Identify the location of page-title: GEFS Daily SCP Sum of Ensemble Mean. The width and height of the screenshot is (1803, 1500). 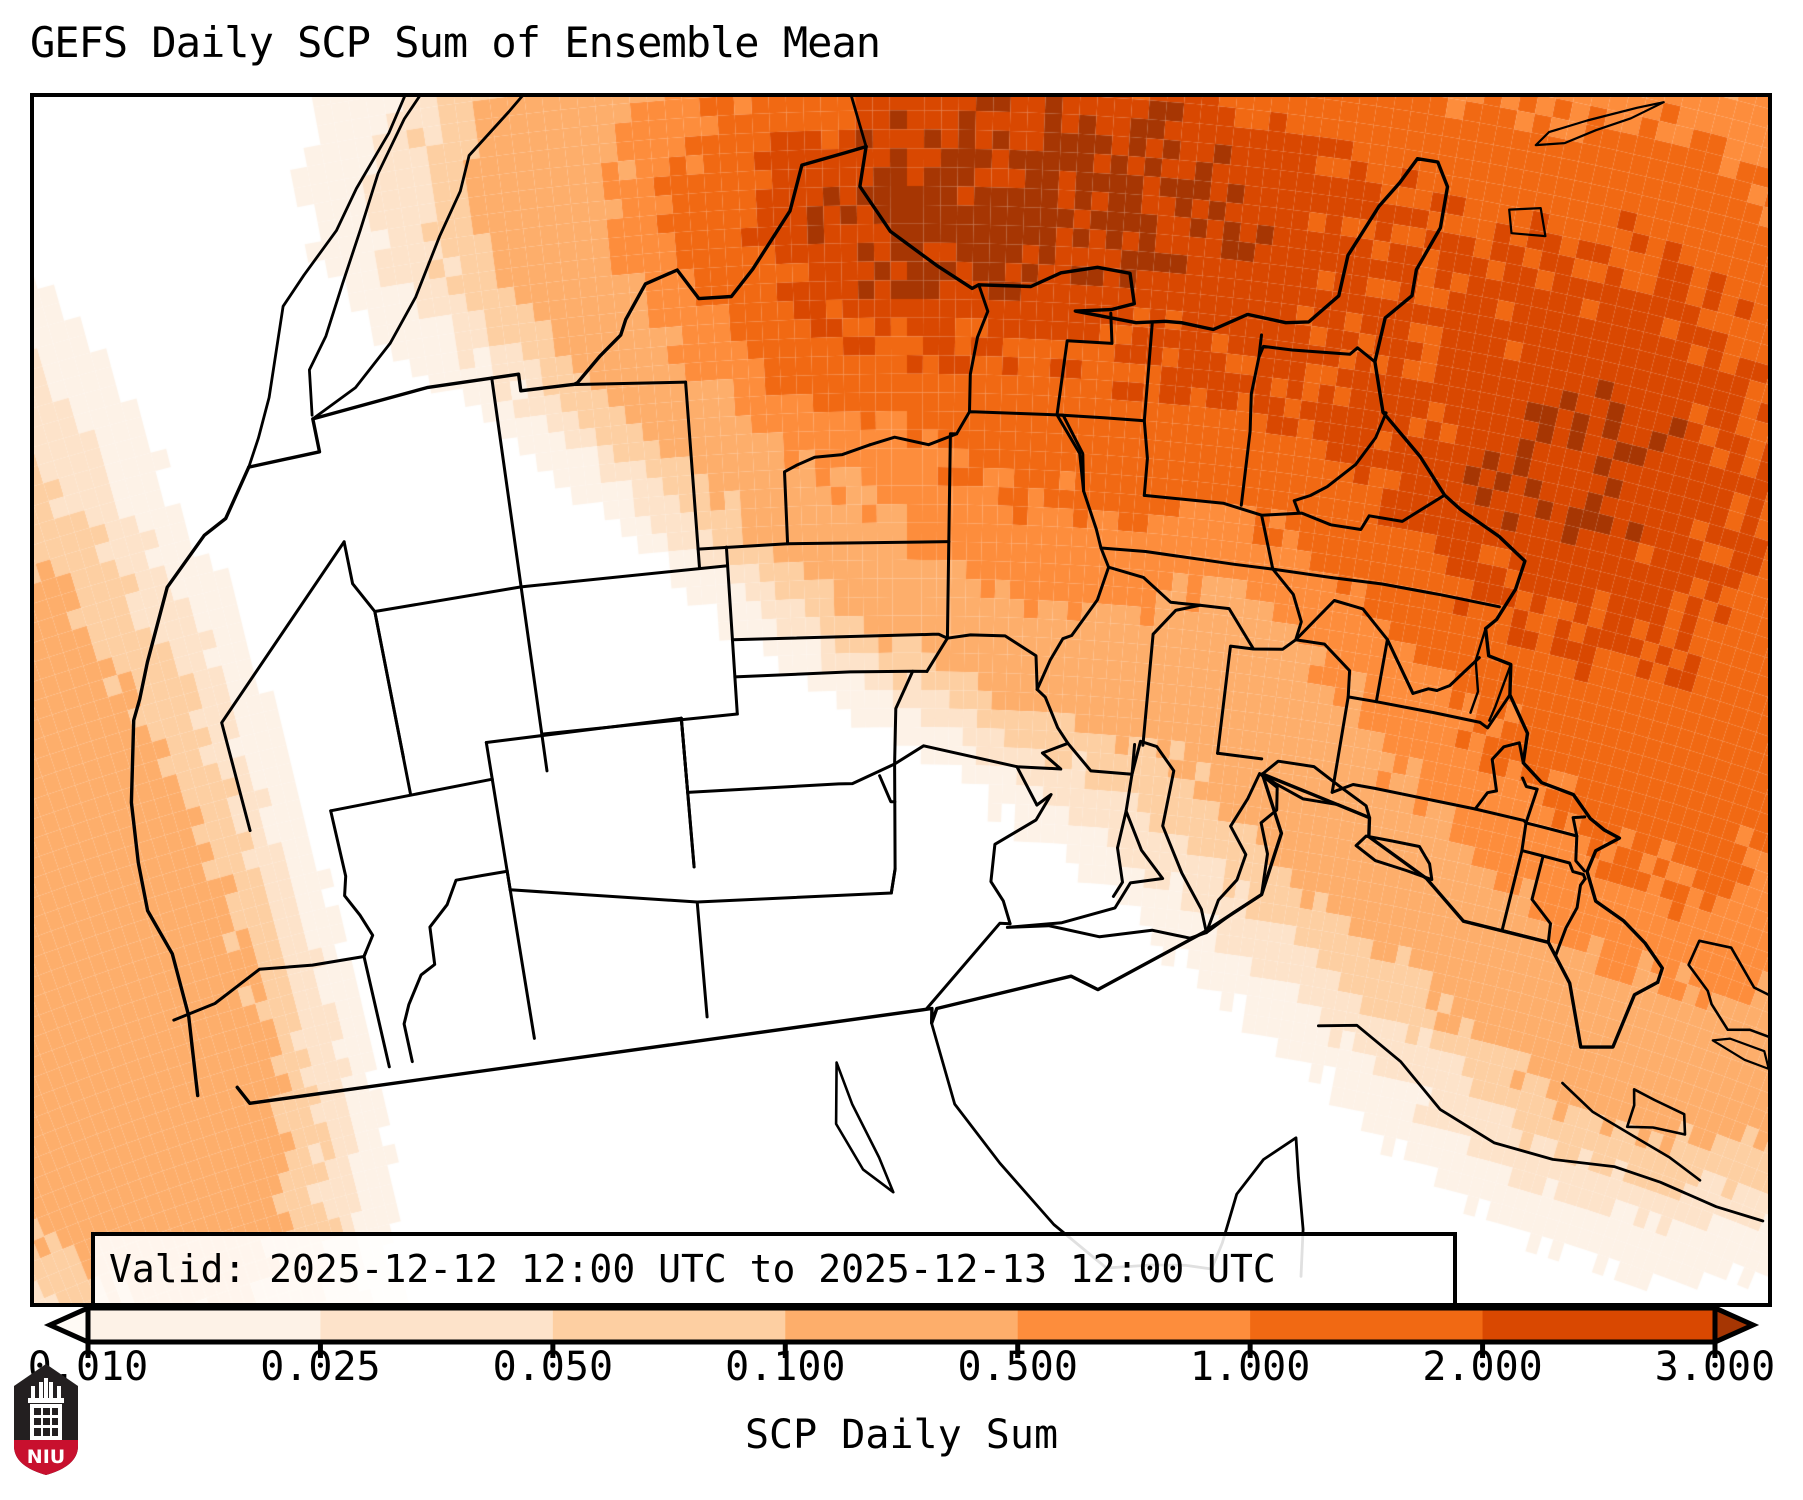
(455, 42).